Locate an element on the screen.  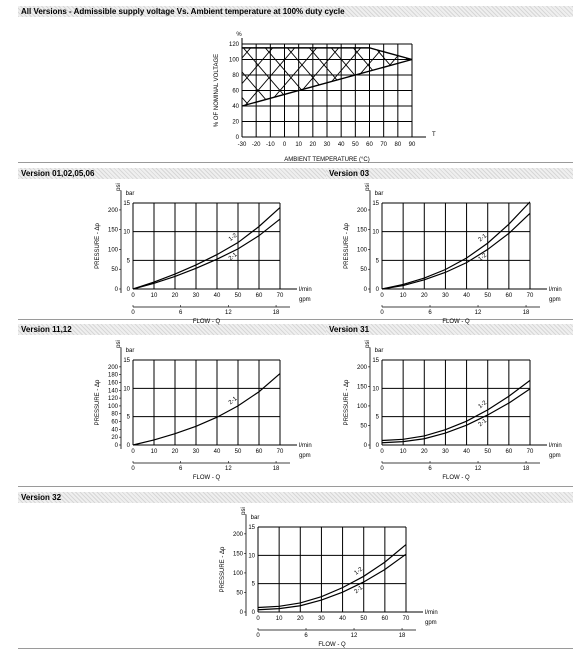
y-tick-label: 5 is located at coordinates (129, 261).